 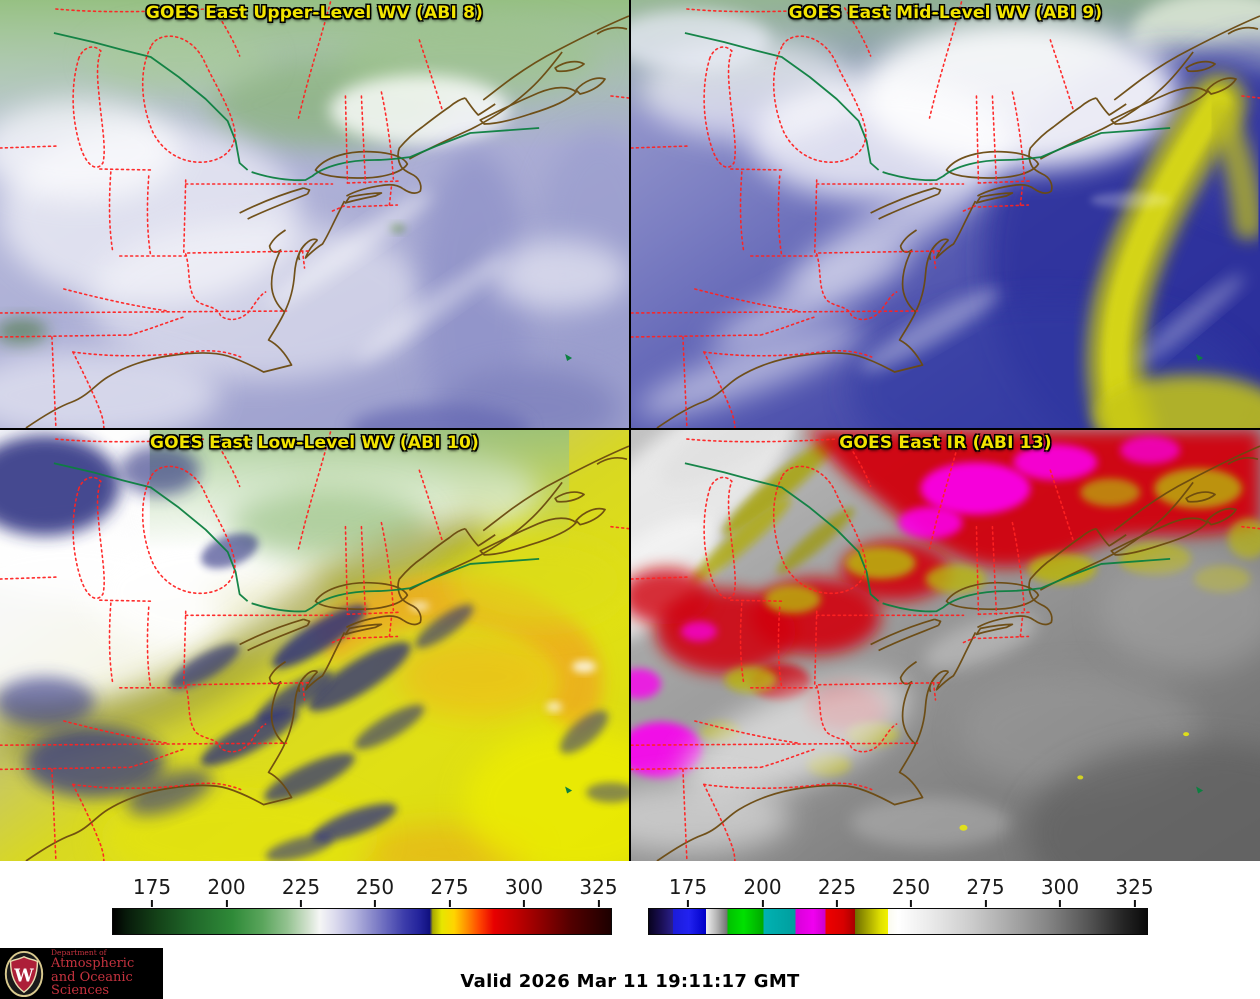 What do you see at coordinates (92, 984) in the screenshot?
I see `logo-dept-line2: and Oceanic Sciences` at bounding box center [92, 984].